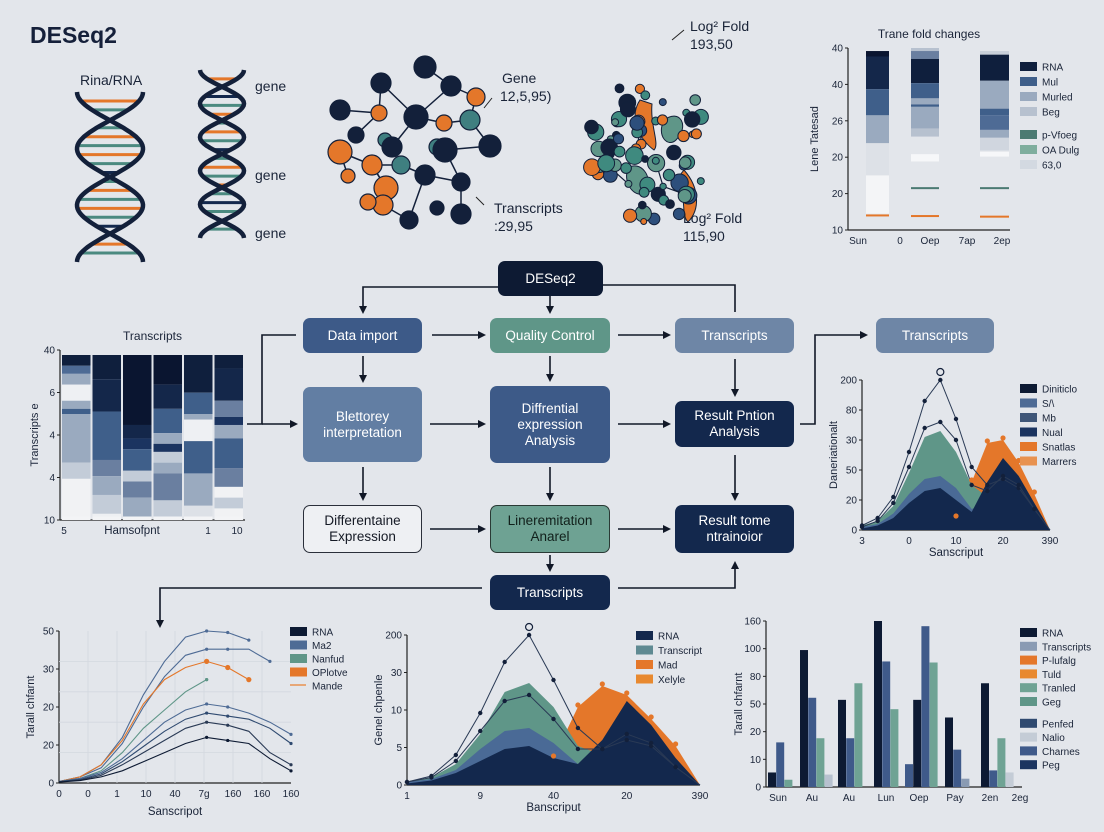  What do you see at coordinates (330, 673) in the screenshot?
I see `legend-label: OPlotve` at bounding box center [330, 673].